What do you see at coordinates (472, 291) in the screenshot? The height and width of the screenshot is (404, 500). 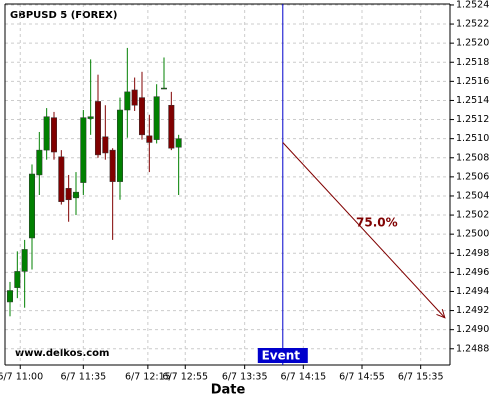 I see `y-tick-label: 1.2494` at bounding box center [472, 291].